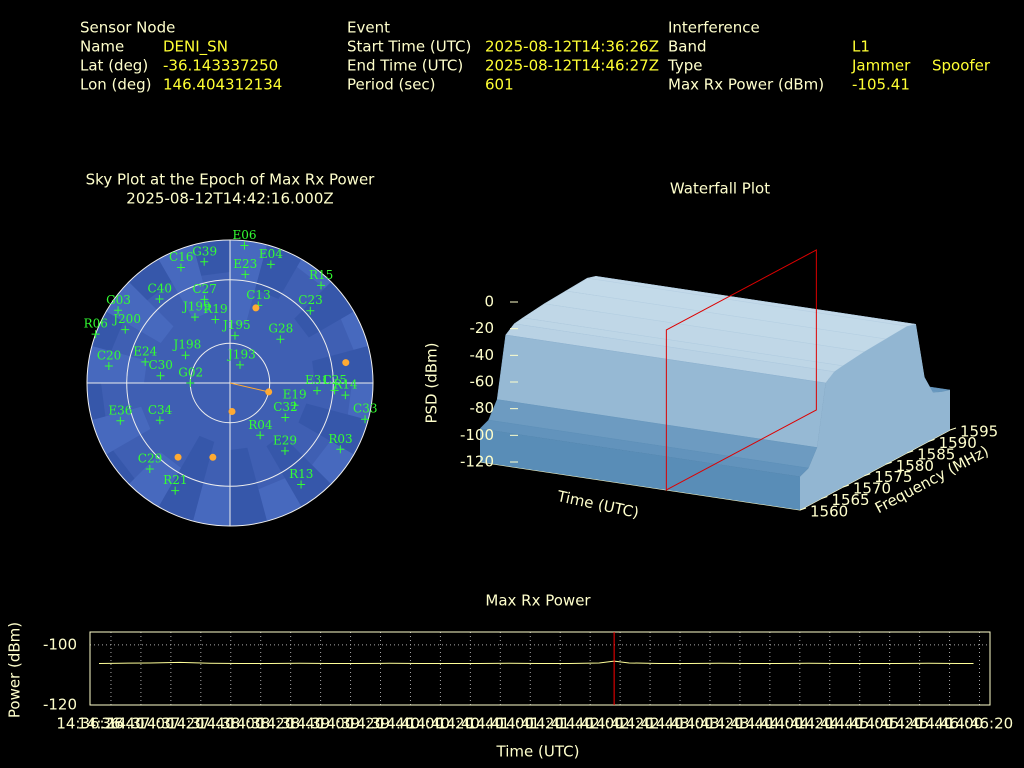 This screenshot has height=768, width=1024. I want to click on satellite-label: J198, so click(187, 345).